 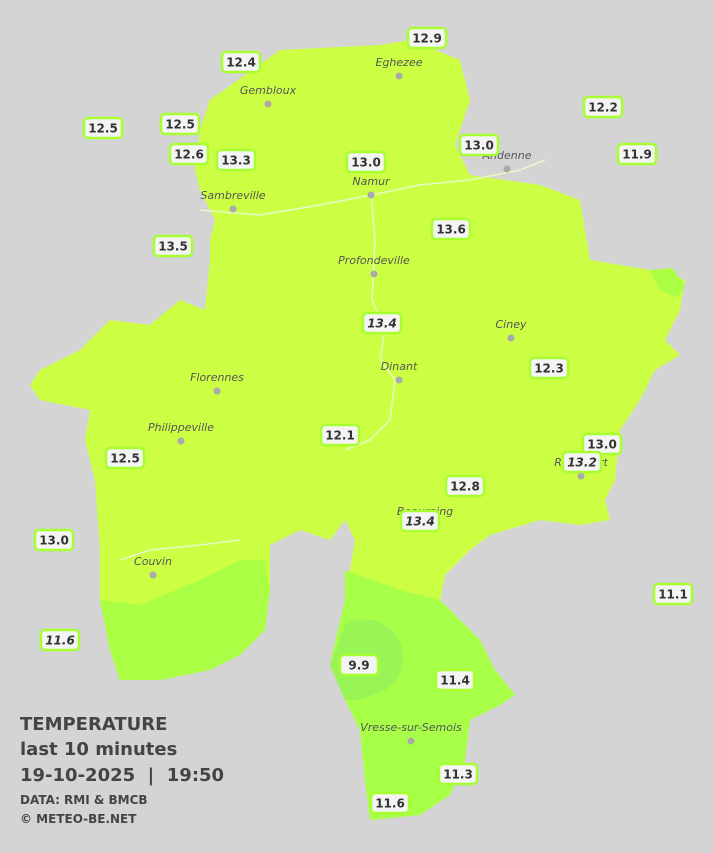 I want to click on station: 12.1, so click(x=340, y=435).